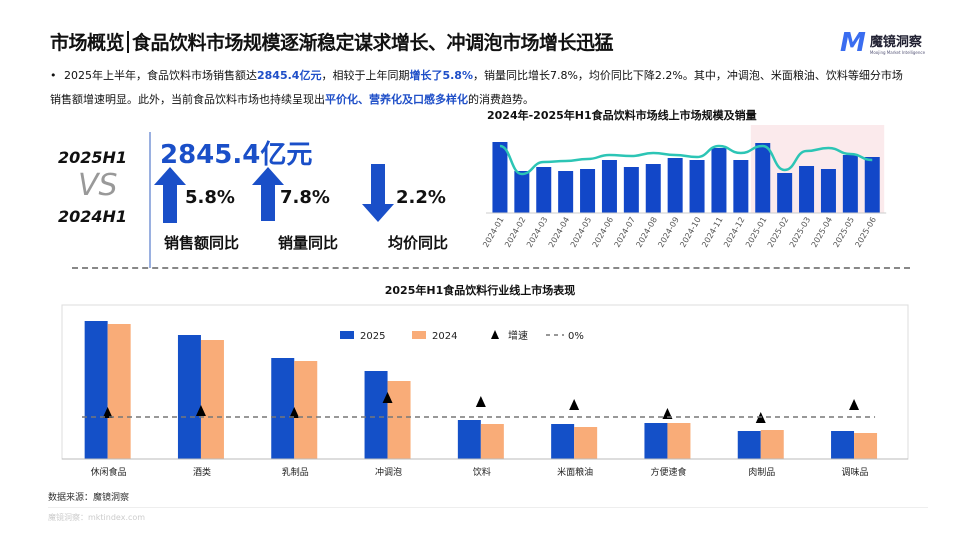  Describe the element at coordinates (295, 472) in the screenshot. I see `x-tick-label: 乳制品` at that location.